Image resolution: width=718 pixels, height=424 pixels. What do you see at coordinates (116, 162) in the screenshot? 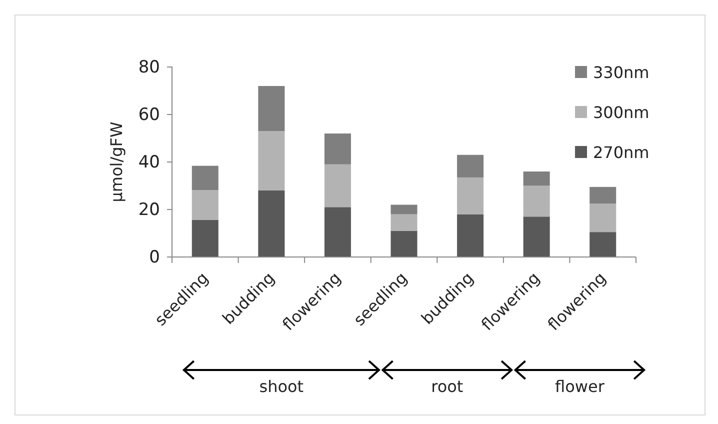
I see `y-axis-title: µmol/gFW` at bounding box center [116, 162].